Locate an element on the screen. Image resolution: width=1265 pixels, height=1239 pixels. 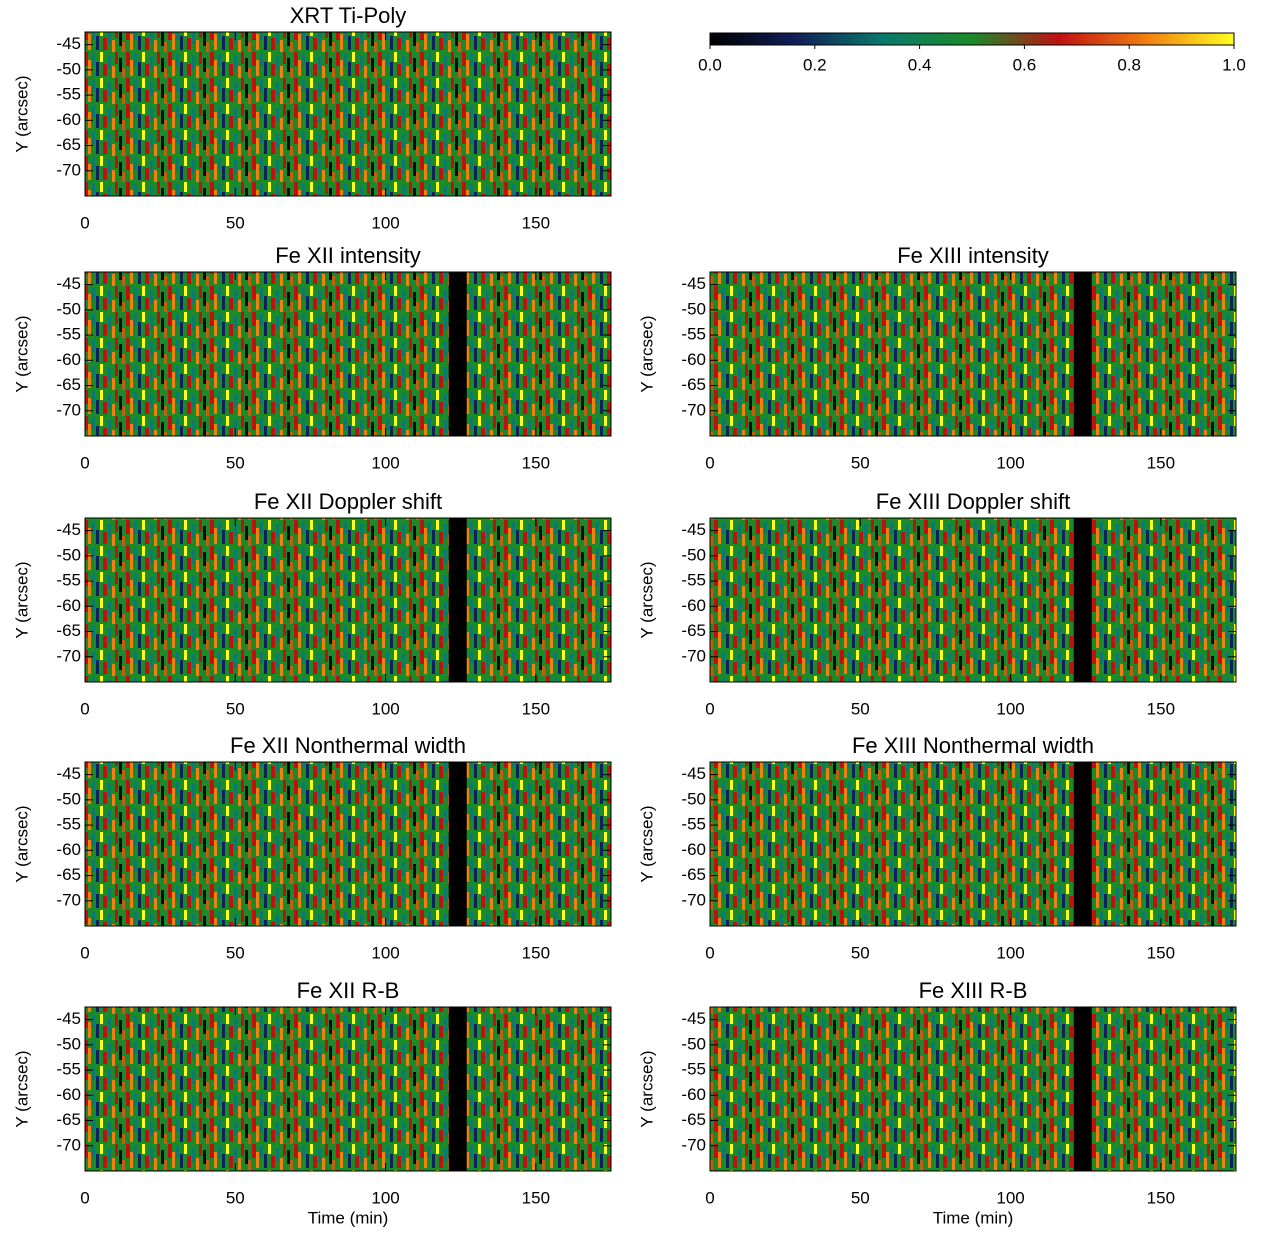
colorbar is located at coordinates (972, 39).